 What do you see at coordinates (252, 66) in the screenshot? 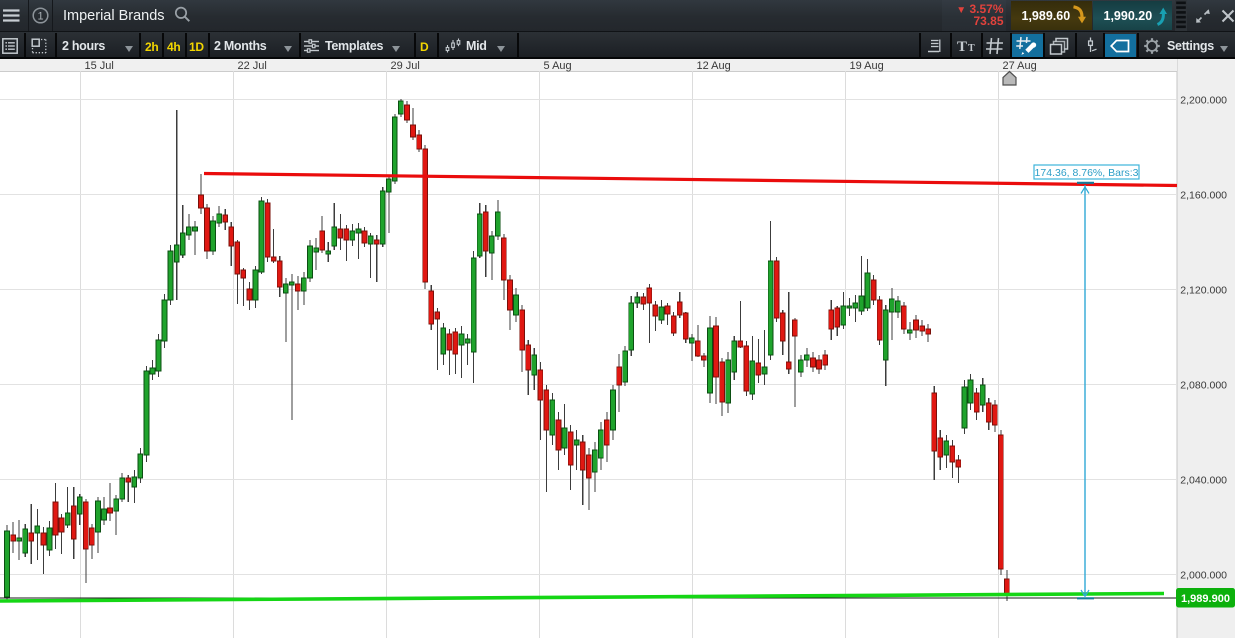
I see `svg-text: 22 Jul` at bounding box center [252, 66].